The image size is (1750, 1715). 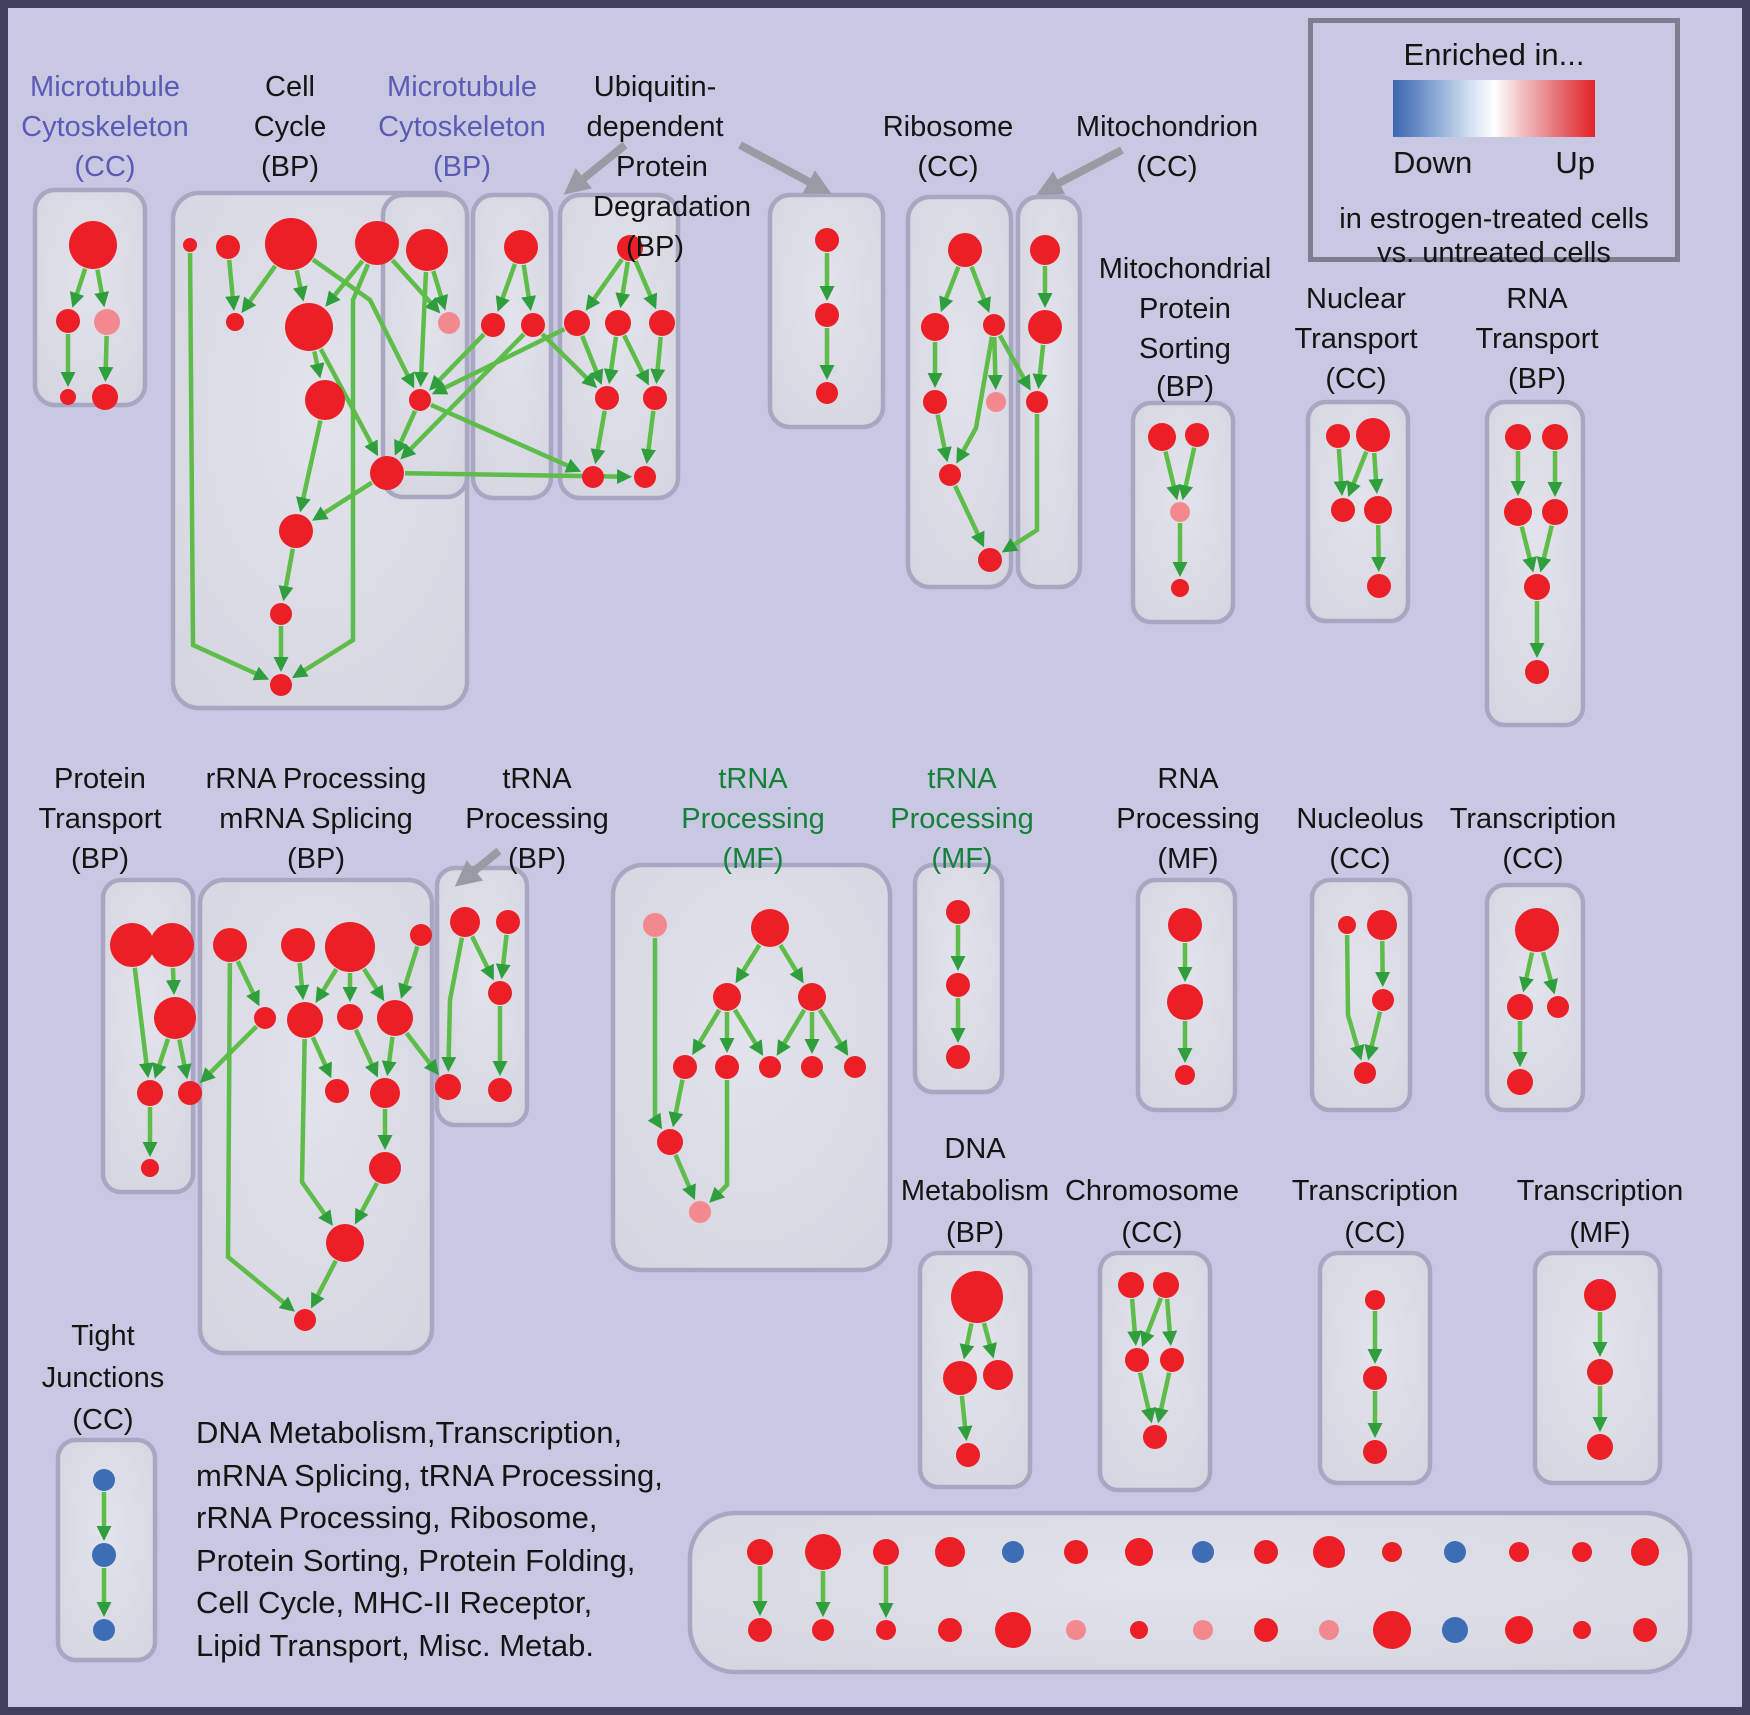 I want to click on go-term-node-rb2, so click(x=935, y=327).